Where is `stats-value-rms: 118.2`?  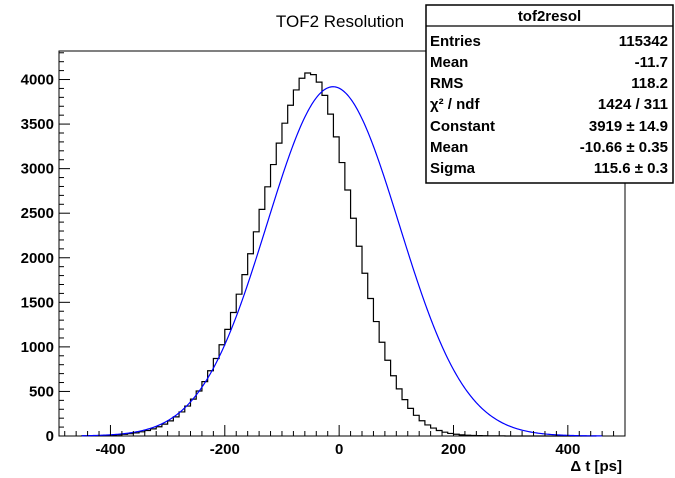 stats-value-rms: 118.2 is located at coordinates (649, 83).